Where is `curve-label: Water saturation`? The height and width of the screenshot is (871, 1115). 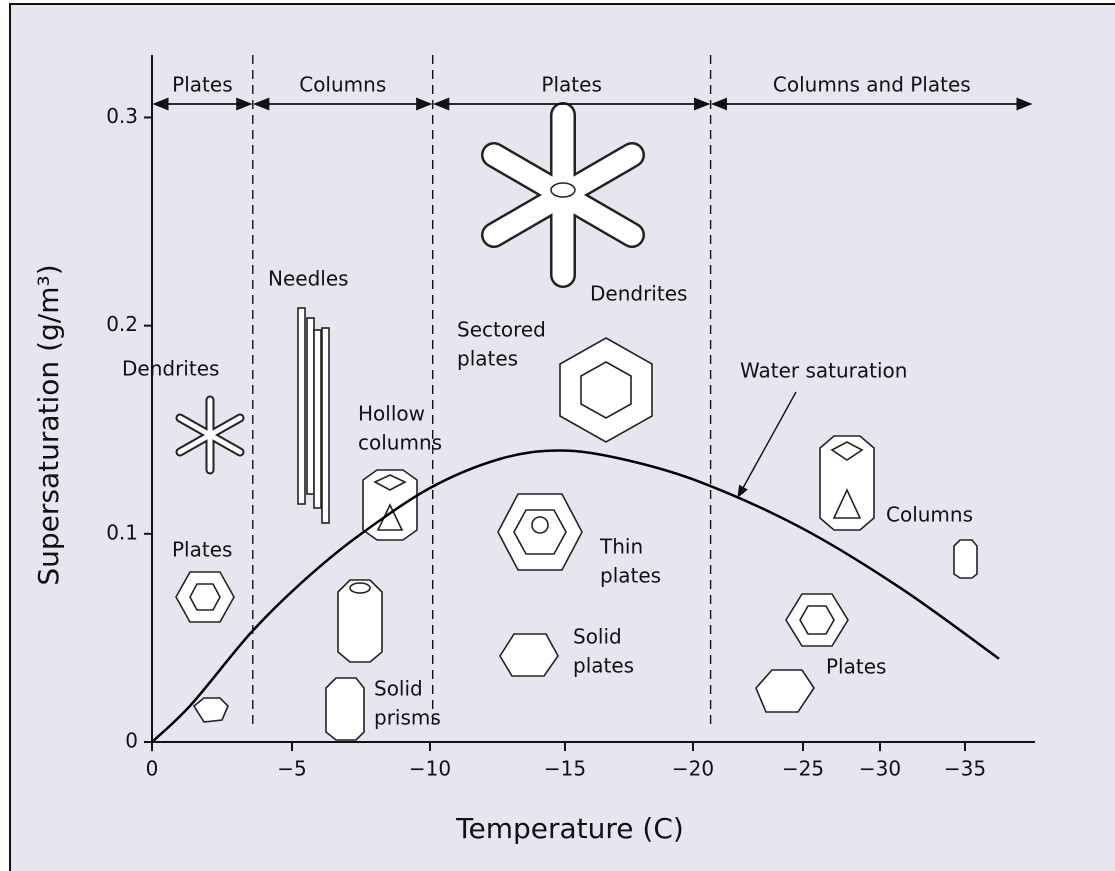 curve-label: Water saturation is located at coordinates (823, 371).